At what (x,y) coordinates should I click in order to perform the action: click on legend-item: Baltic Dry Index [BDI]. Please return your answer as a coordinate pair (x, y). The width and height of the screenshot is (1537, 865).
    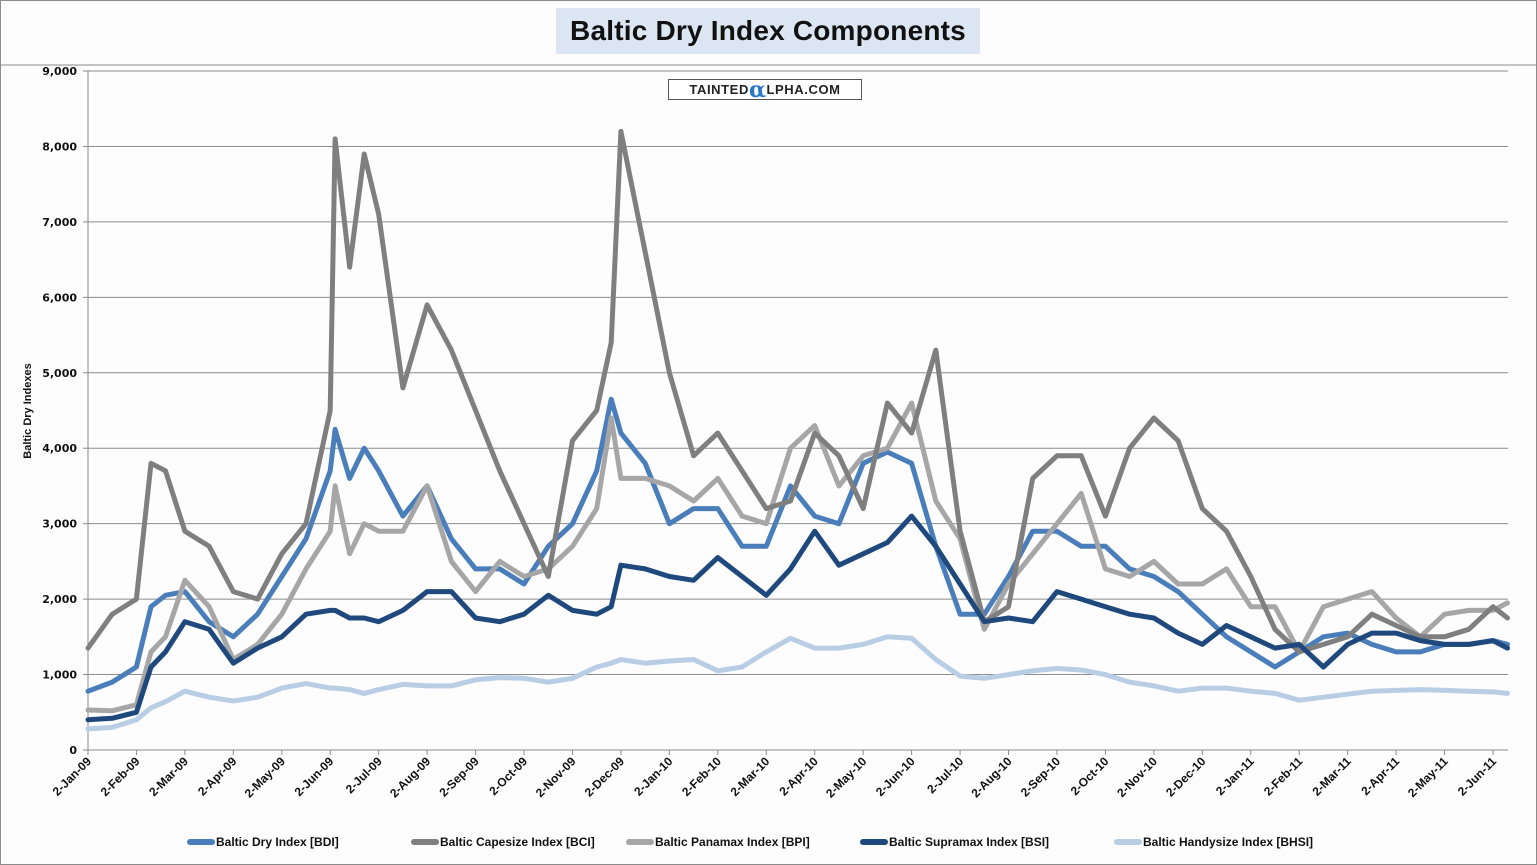
    Looking at the image, I should click on (263, 842).